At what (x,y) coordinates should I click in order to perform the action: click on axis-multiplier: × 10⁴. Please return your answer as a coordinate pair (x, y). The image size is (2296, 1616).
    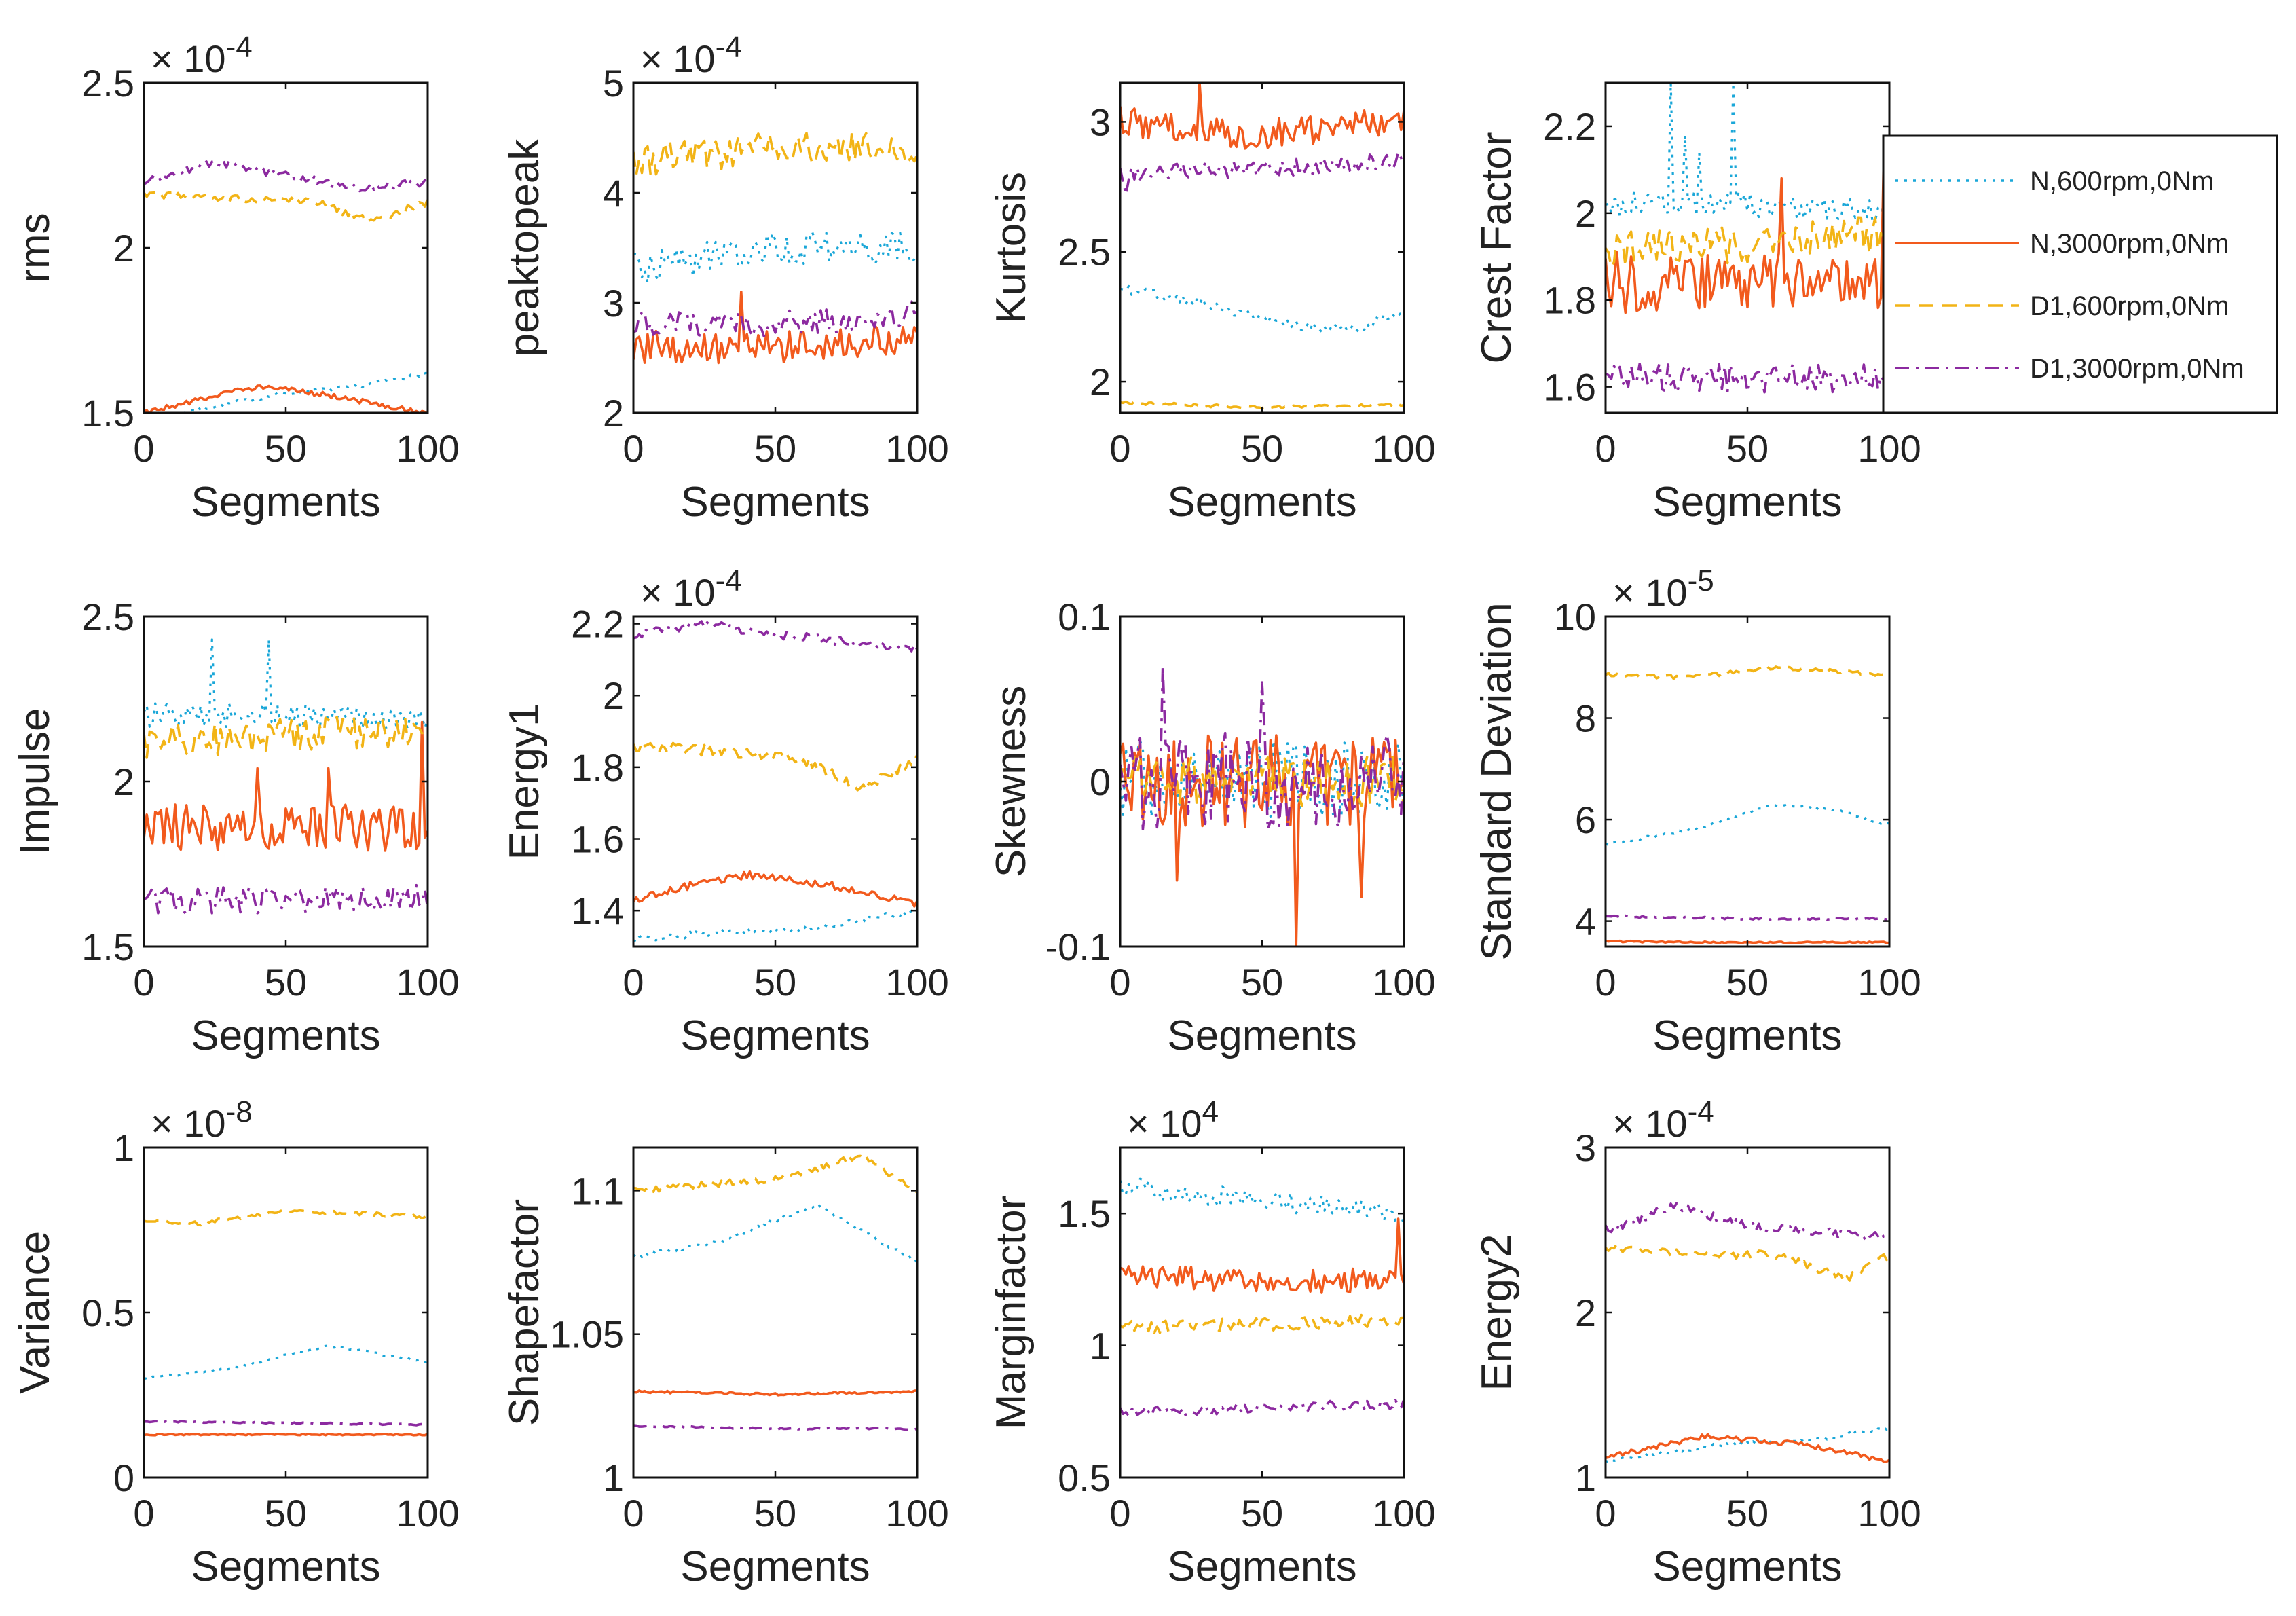
    Looking at the image, I should click on (1173, 1120).